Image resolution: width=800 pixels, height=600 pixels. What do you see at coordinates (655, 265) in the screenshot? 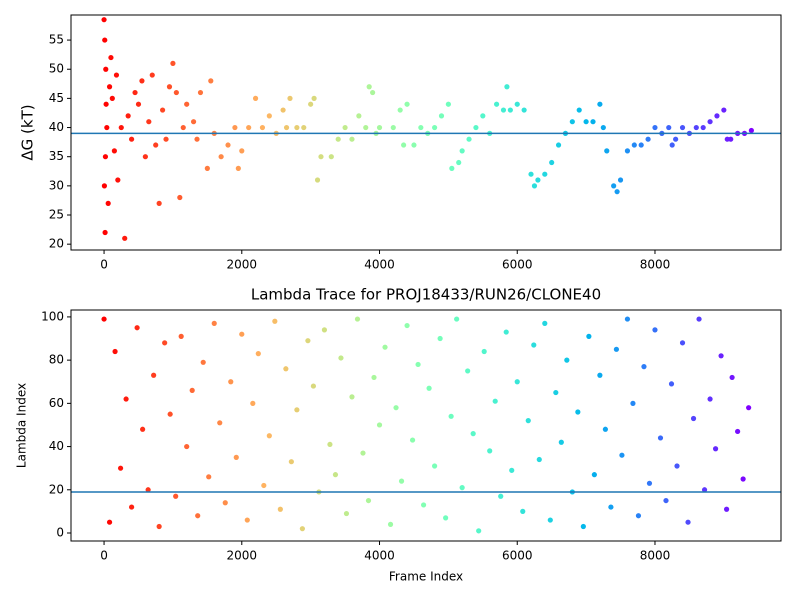
I see `x-tick-label: 8000` at bounding box center [655, 265].